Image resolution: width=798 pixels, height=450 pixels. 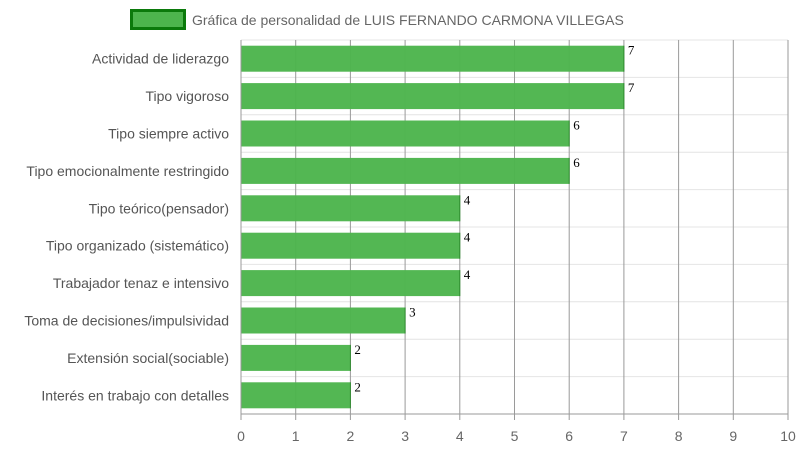 What do you see at coordinates (569, 436) in the screenshot?
I see `x-tick-label: 6` at bounding box center [569, 436].